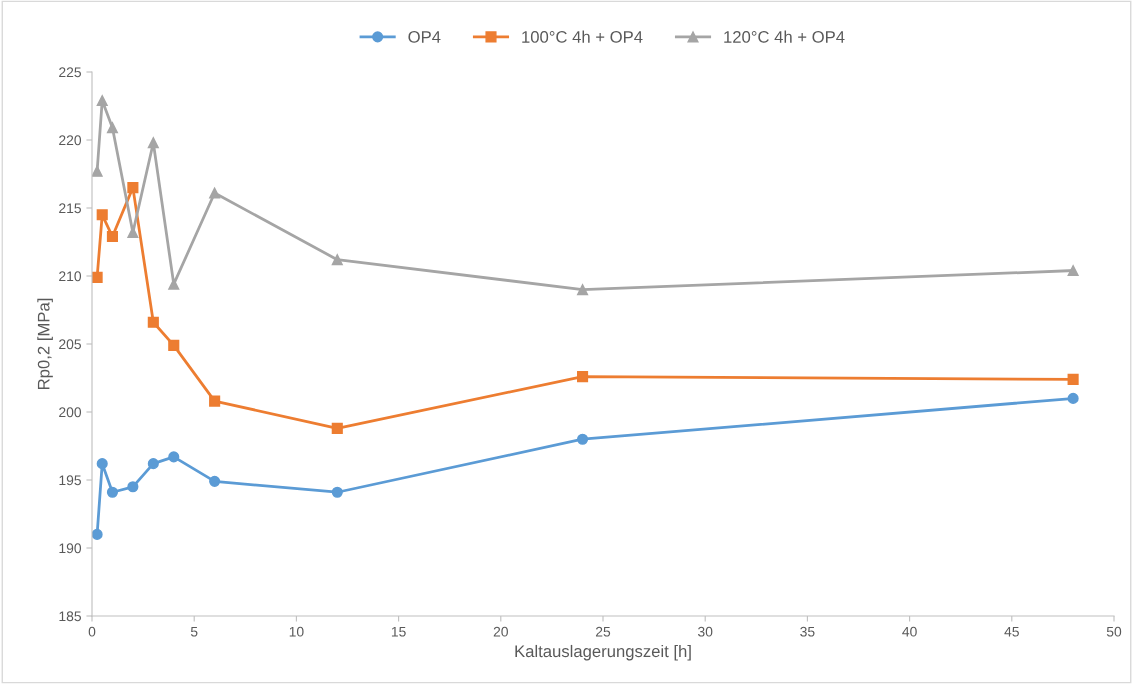 Image resolution: width=1133 pixels, height=684 pixels. What do you see at coordinates (500, 631) in the screenshot?
I see `x-tick-label: 20` at bounding box center [500, 631].